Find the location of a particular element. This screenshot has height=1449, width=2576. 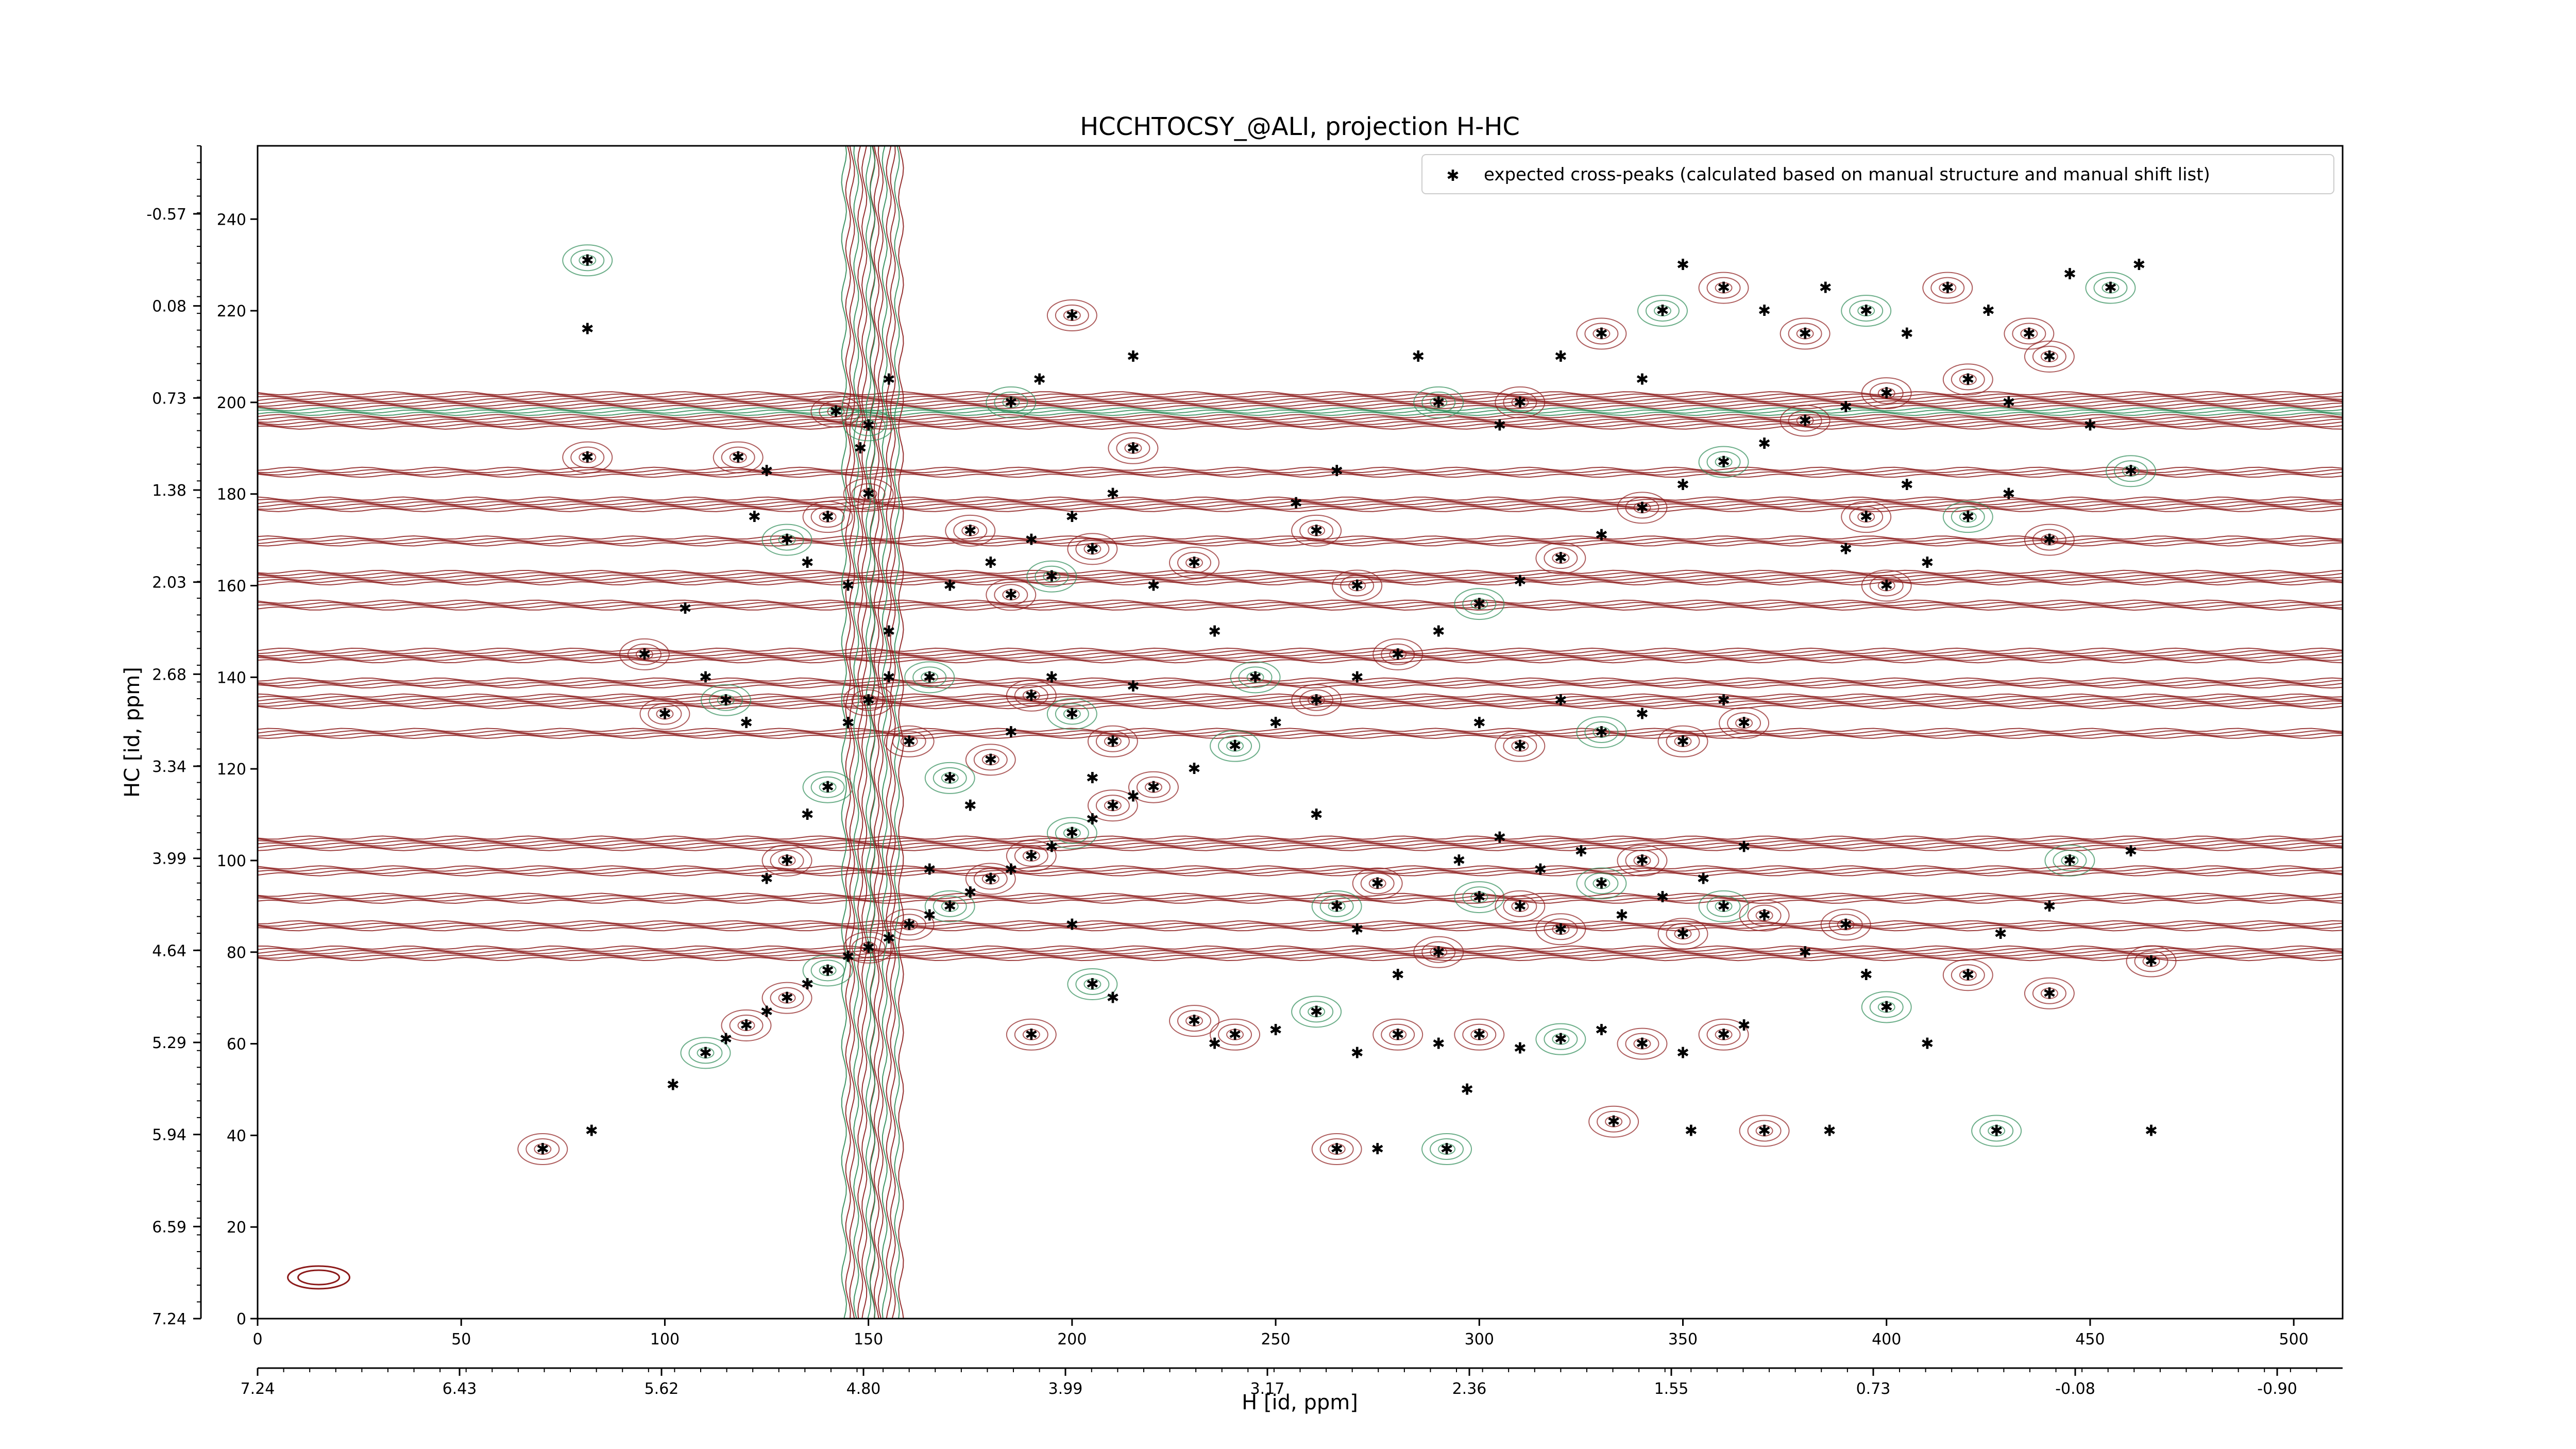

y-tick-label: 200 is located at coordinates (231, 403).